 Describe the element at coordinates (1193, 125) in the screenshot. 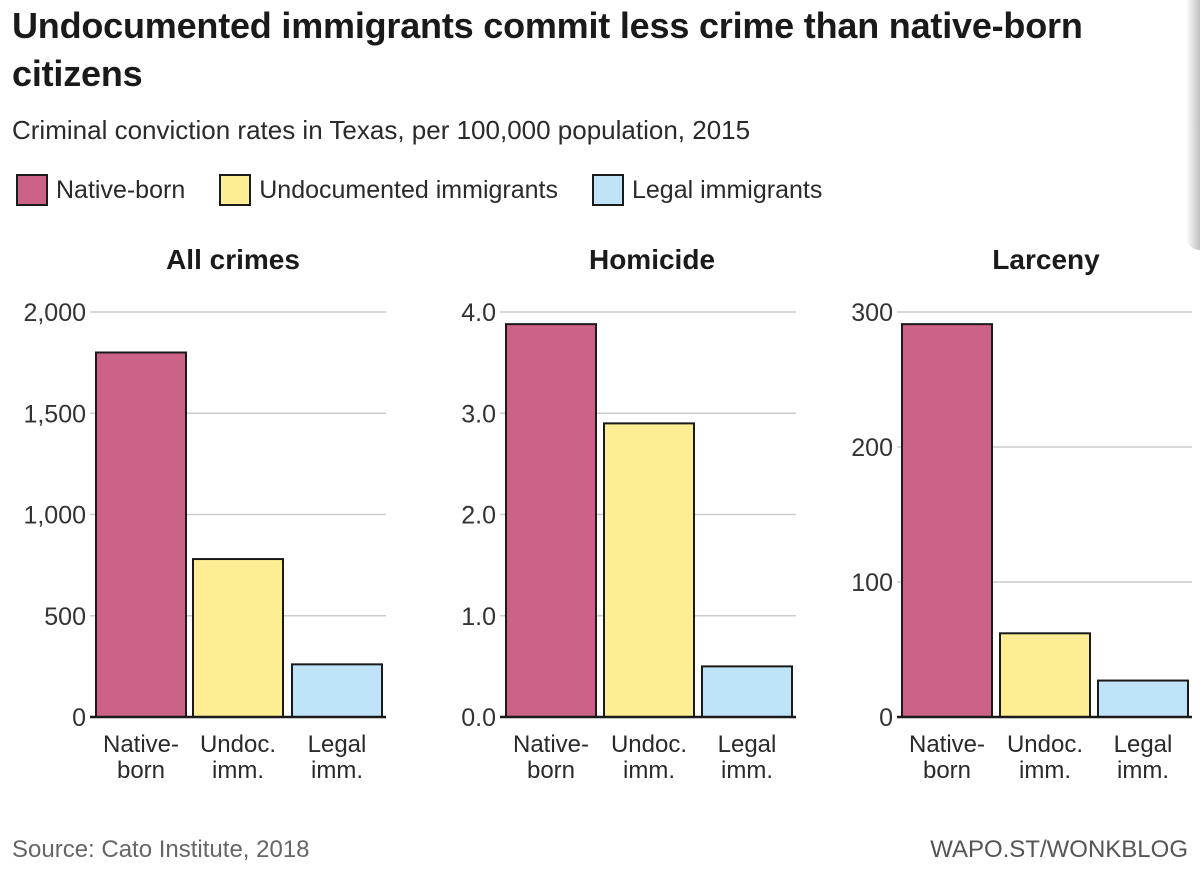

I see `edge-shadow` at that location.